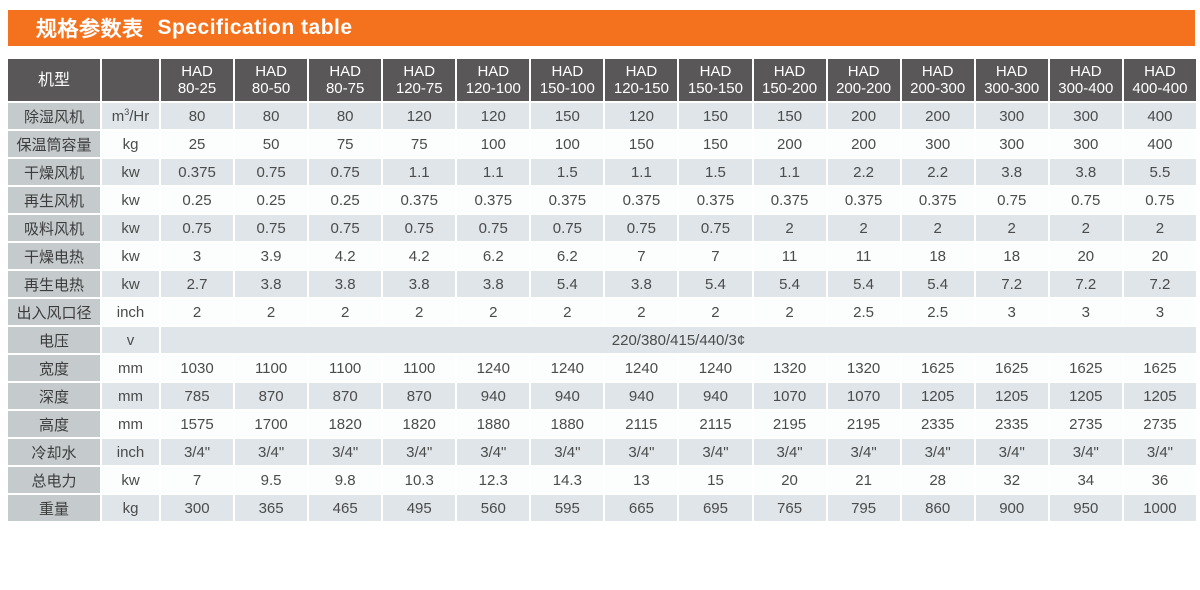 Image resolution: width=1200 pixels, height=590 pixels. I want to click on model-header-120-150: HAD 120-150, so click(641, 80).